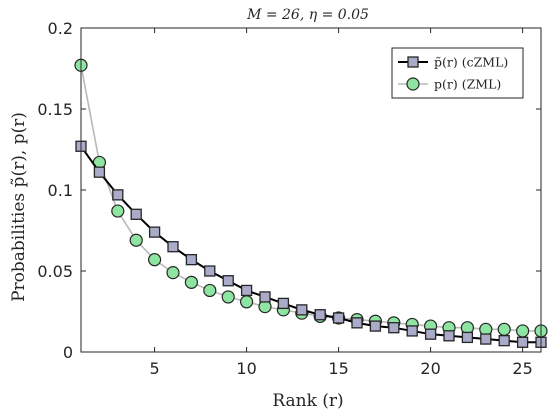 The width and height of the screenshot is (550, 414). I want to click on x-tick-label: 20, so click(430, 368).